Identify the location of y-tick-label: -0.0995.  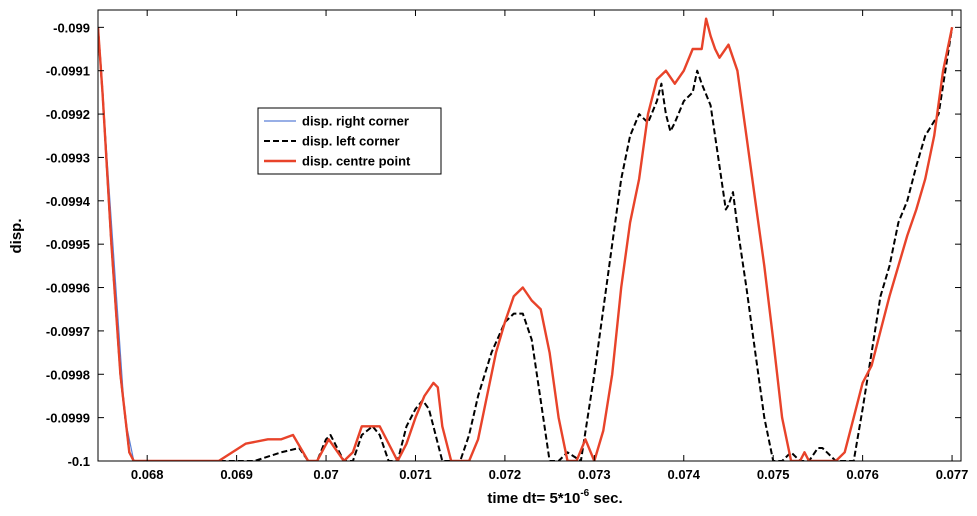
(68, 244).